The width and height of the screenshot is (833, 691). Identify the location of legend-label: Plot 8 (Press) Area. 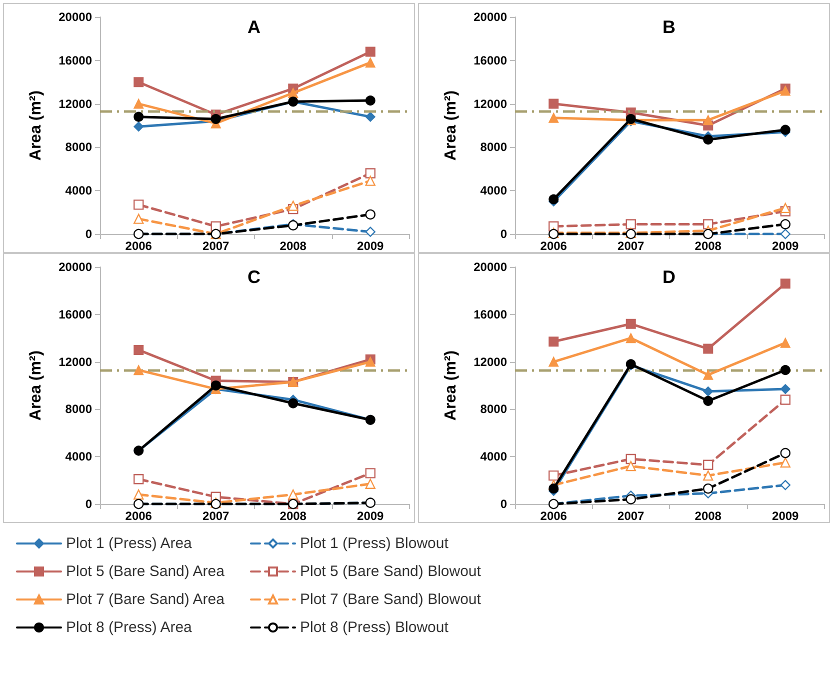
(129, 627).